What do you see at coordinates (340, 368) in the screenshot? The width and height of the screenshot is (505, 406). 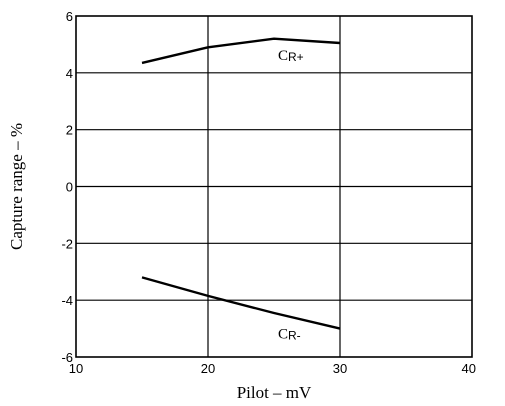 I see `x-tick-label: 30` at bounding box center [340, 368].